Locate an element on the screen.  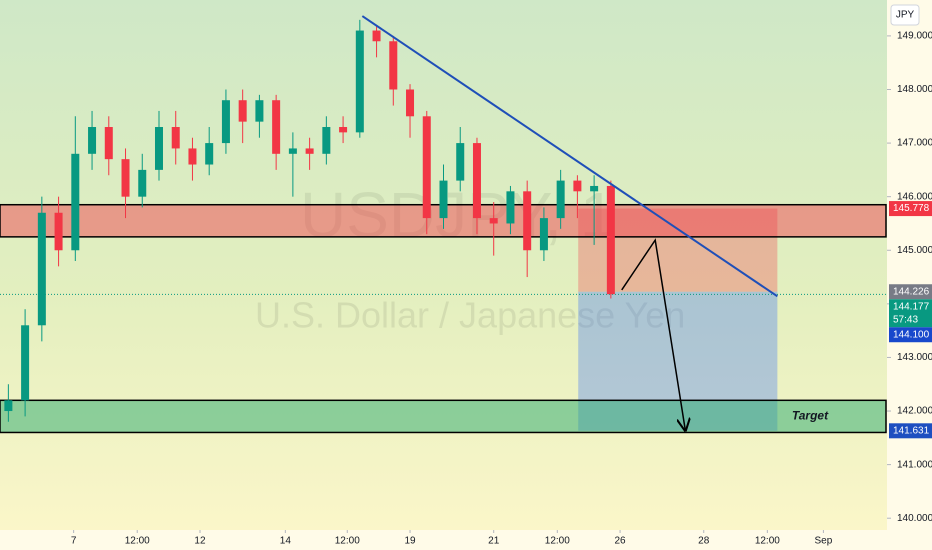
x-tick-label: Sep is located at coordinates (824, 541).